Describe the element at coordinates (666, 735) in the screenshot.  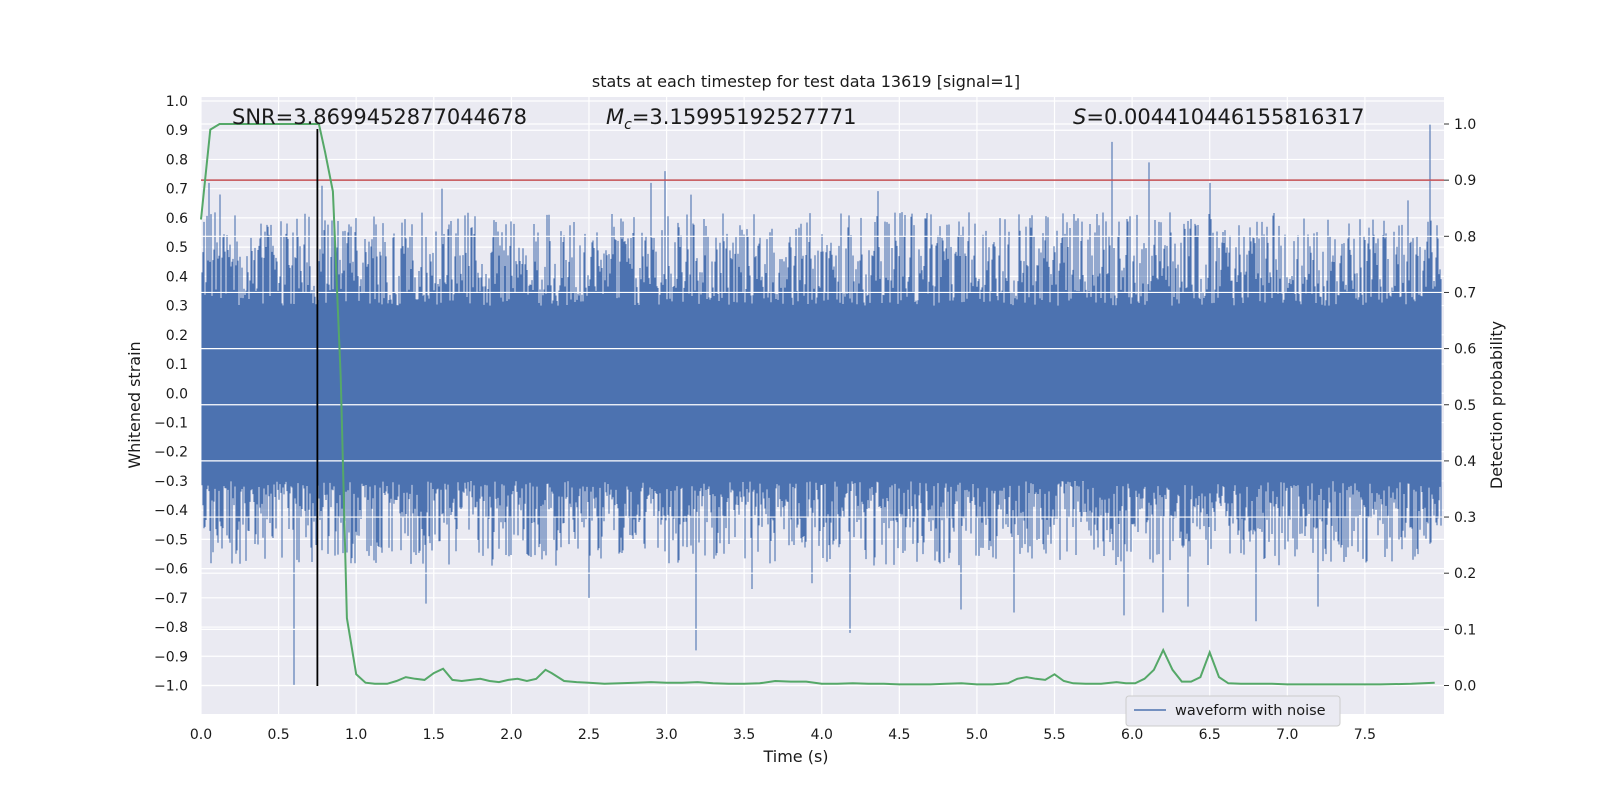
I see `x-tick-label: 3.0` at that location.